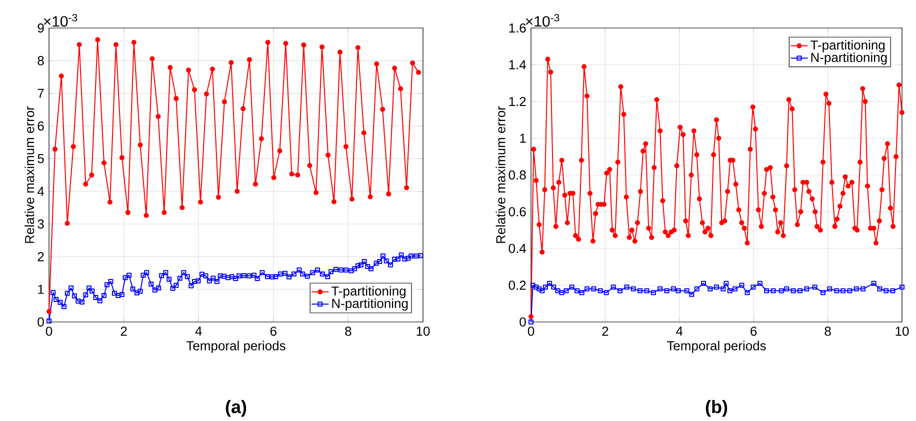  Describe the element at coordinates (41, 224) in the screenshot. I see `y-tick-label: 3` at that location.